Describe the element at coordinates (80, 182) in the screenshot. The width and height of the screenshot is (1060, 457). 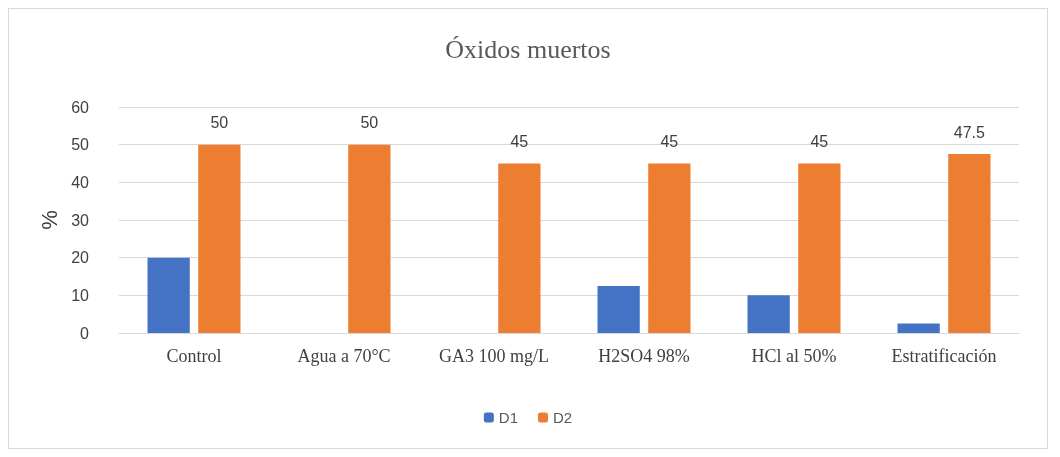
I see `y-tick-label: 40` at that location.